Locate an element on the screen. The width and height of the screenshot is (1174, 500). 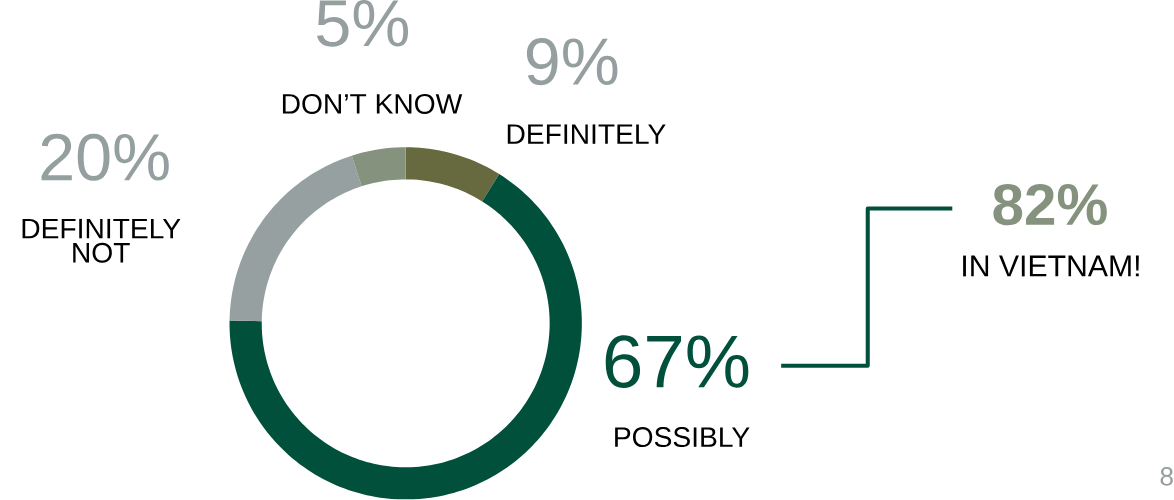
slice-label: DEFINITELY is located at coordinates (586, 134).